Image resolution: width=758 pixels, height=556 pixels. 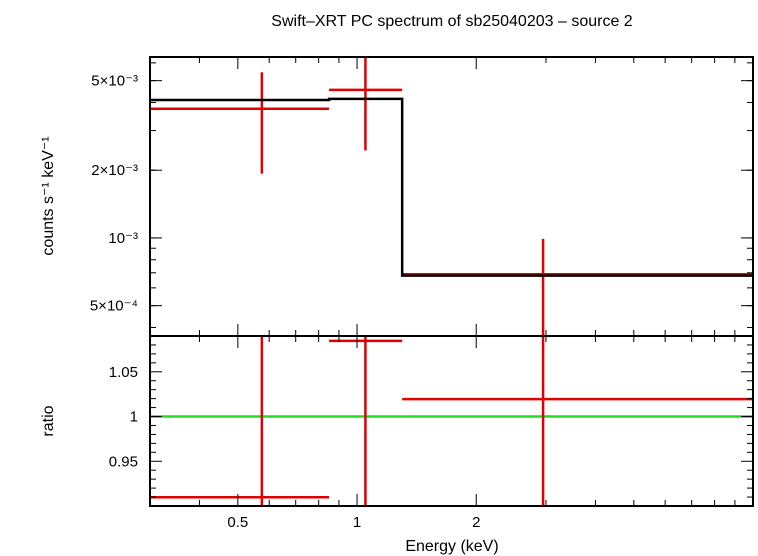 I want to click on spectrum-ytick-label: 2×10⁻³, so click(x=114, y=170).